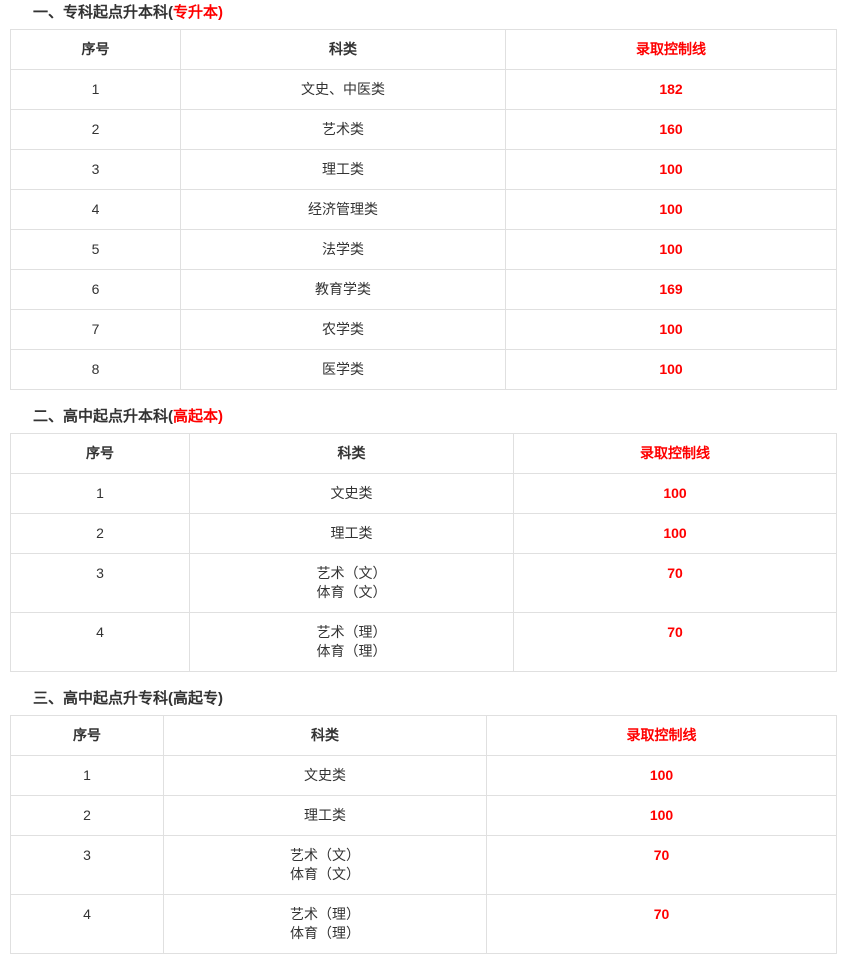 This screenshot has width=853, height=958. What do you see at coordinates (95, 249) in the screenshot?
I see `row-number-cell: 5` at bounding box center [95, 249].